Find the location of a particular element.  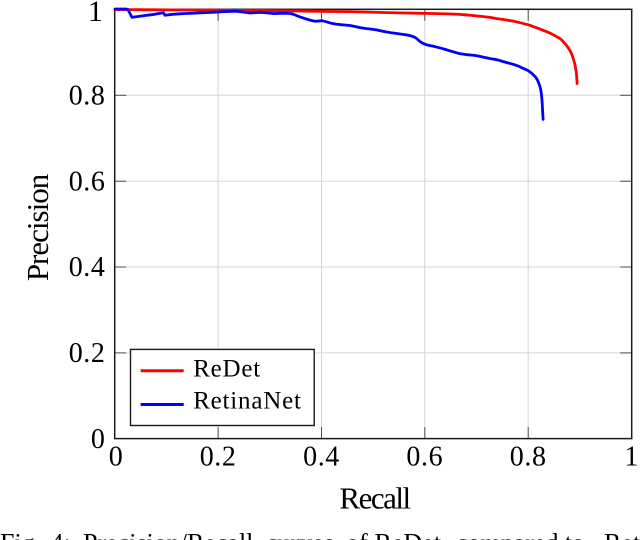

svg-text: curves is located at coordinates (300, 534).